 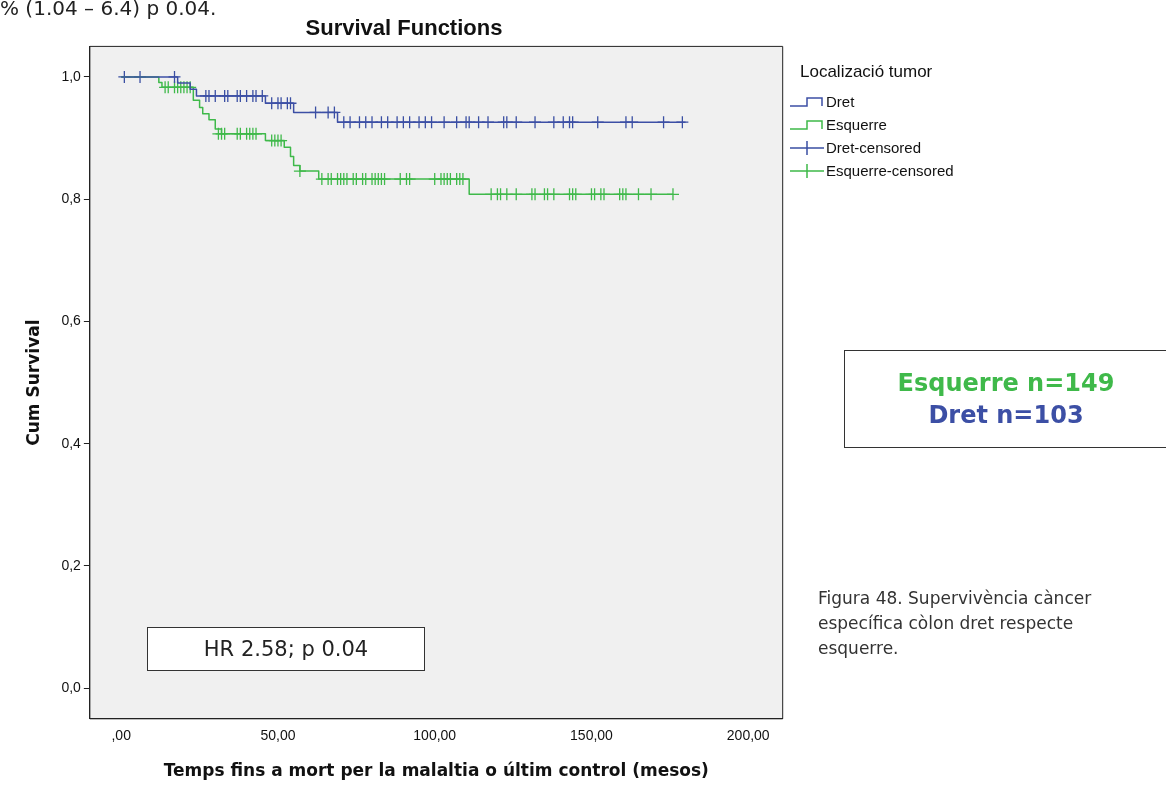 I want to click on y-tick-label: 1,0, so click(x=71, y=75).